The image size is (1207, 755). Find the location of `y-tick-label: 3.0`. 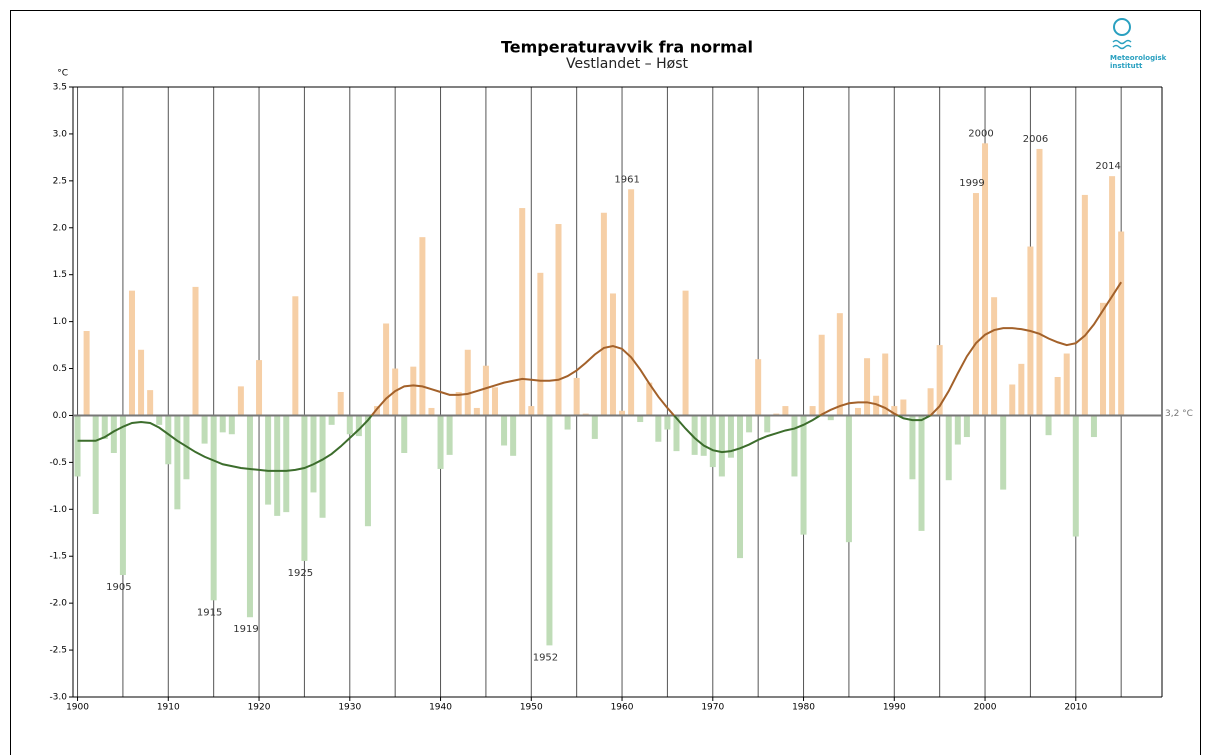

y-tick-label: 3.0 is located at coordinates (60, 134).